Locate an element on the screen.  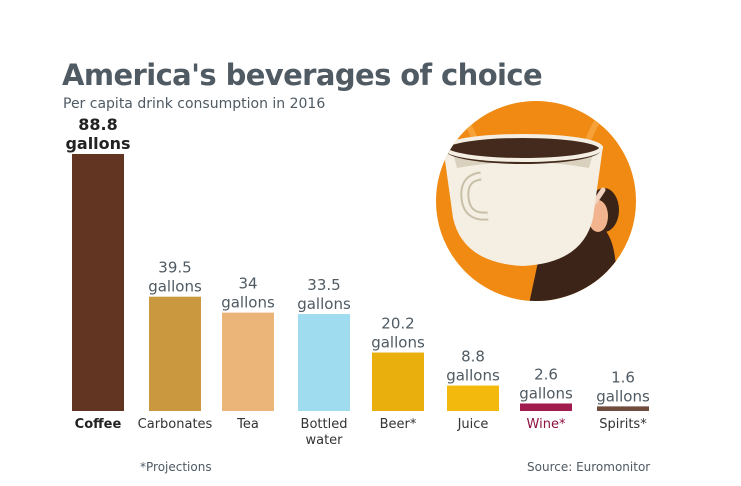
chart-subtitle: Per capita drink consumption in 2016 is located at coordinates (194, 104).